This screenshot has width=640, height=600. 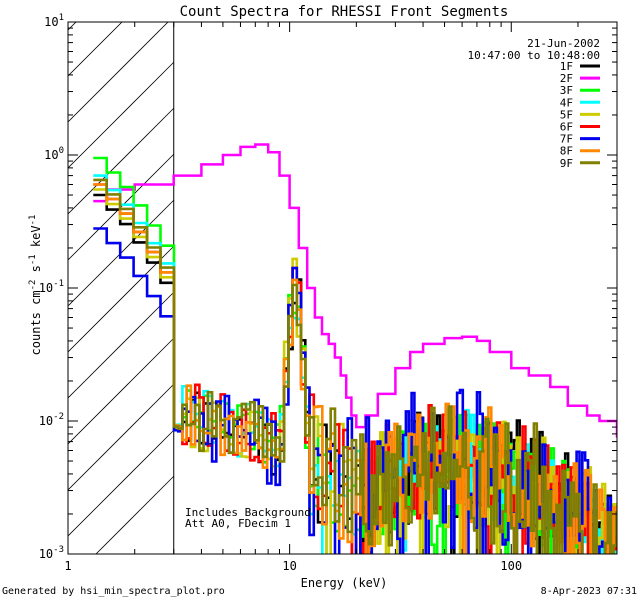 What do you see at coordinates (589, 591) in the screenshot?
I see `footer-timestamp: 8-Apr-2023 07:31` at bounding box center [589, 591].